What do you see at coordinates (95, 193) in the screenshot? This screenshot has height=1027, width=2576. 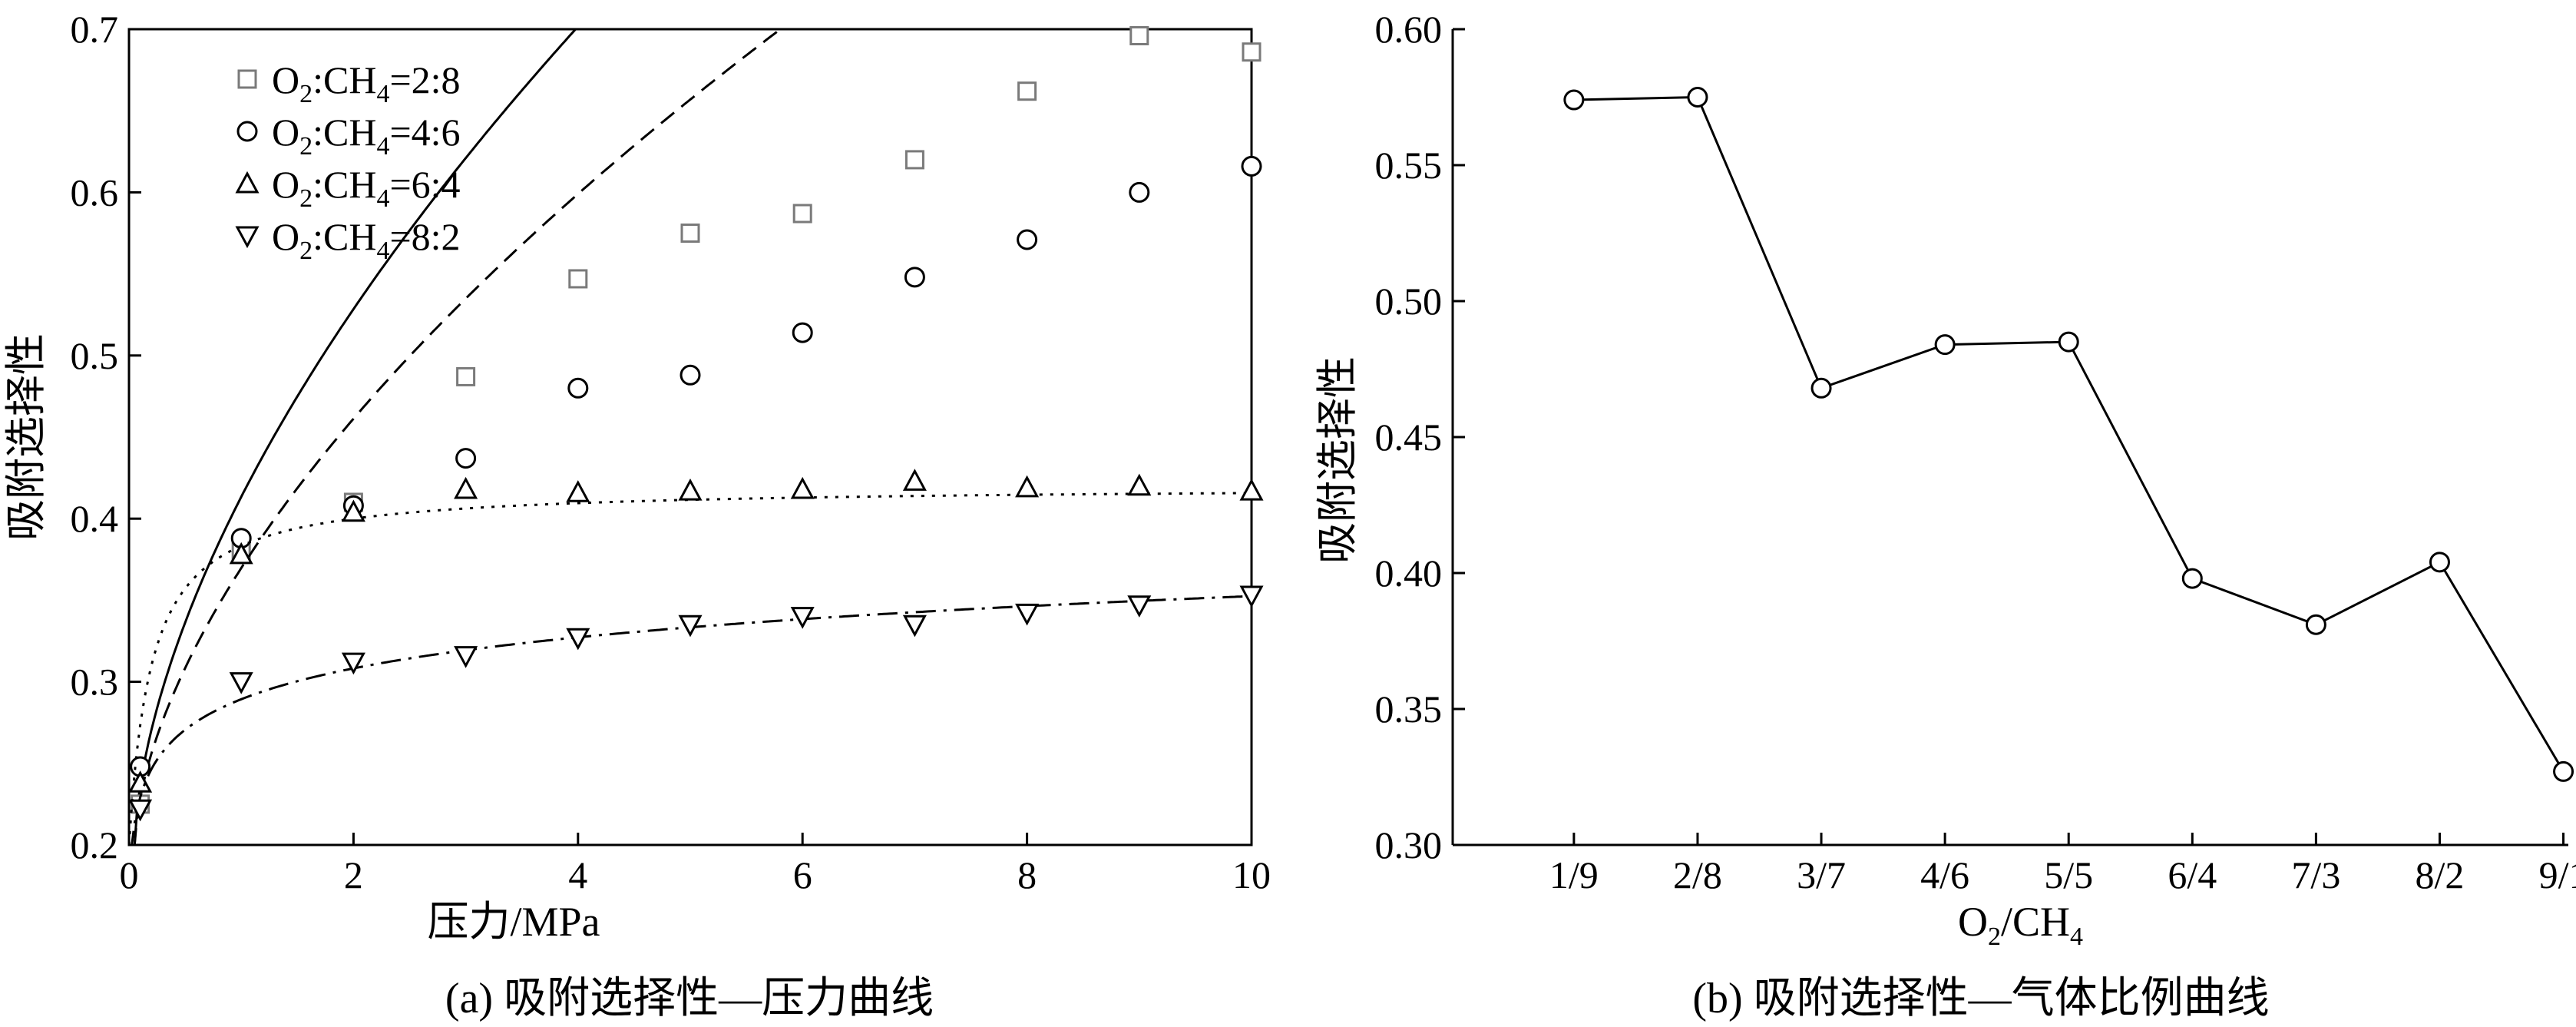 I see `y-tick-label-a: 0.6` at bounding box center [95, 193].